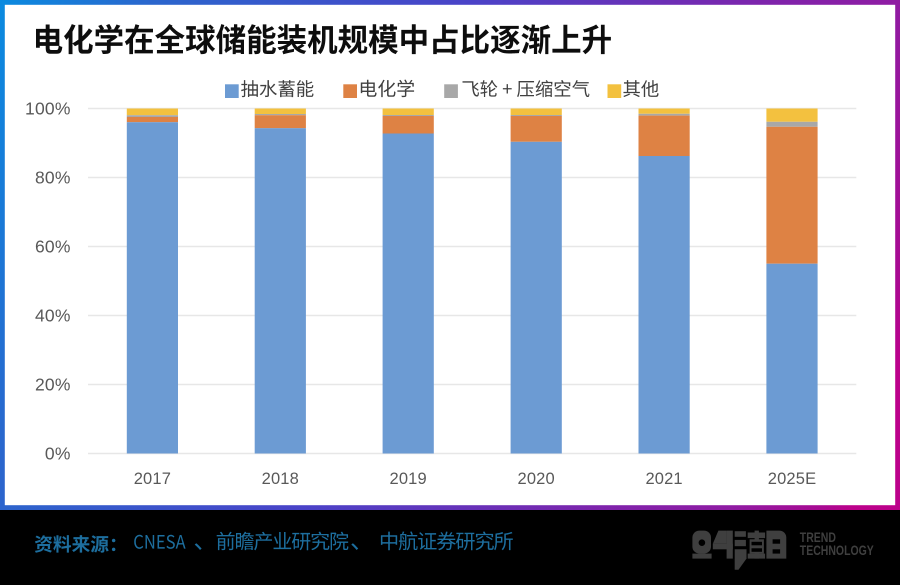 This screenshot has height=585, width=900. Describe the element at coordinates (408, 479) in the screenshot. I see `svg-text: 2019` at that location.